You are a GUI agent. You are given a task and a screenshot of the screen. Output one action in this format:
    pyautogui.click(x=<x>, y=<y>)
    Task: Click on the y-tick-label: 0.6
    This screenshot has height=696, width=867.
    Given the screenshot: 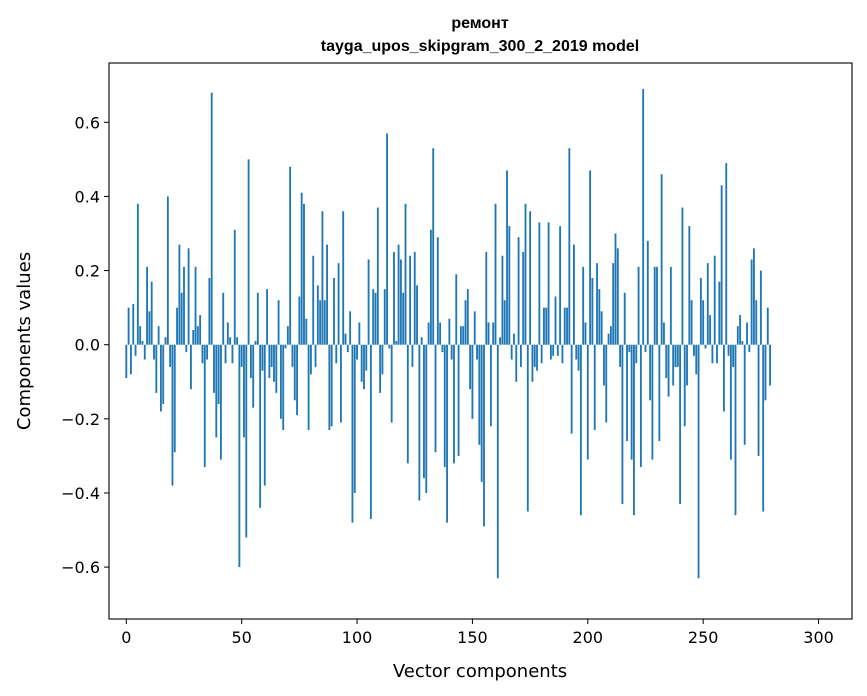 What is the action you would take?
    pyautogui.click(x=87, y=122)
    